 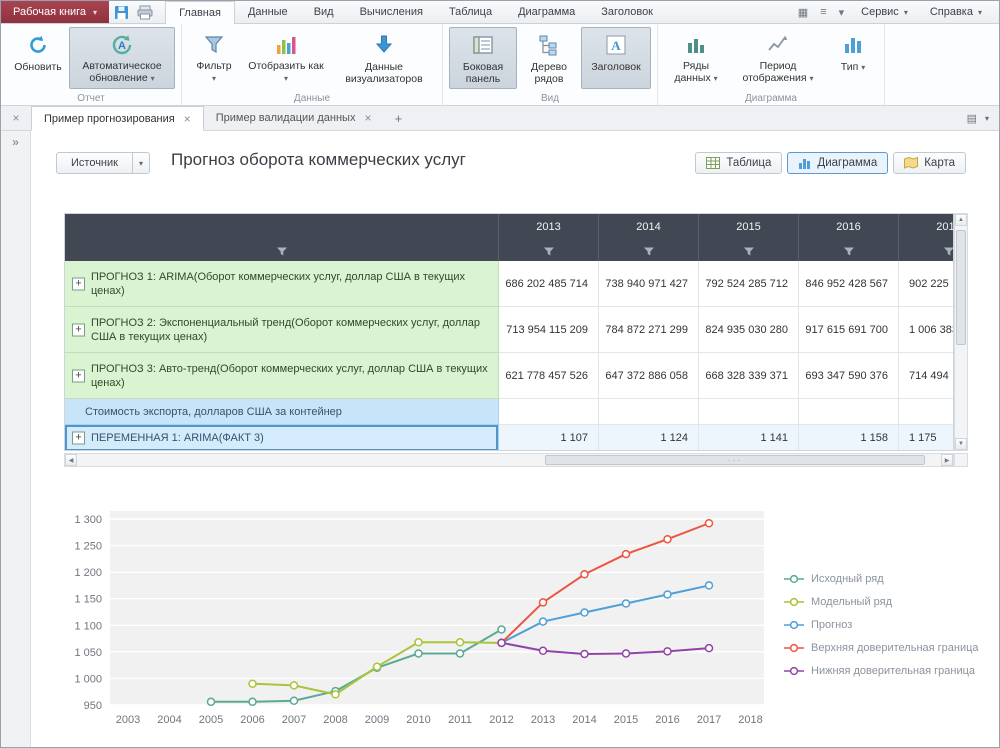 I want to click on display-period-button: Период отображения ▾, so click(x=778, y=58).